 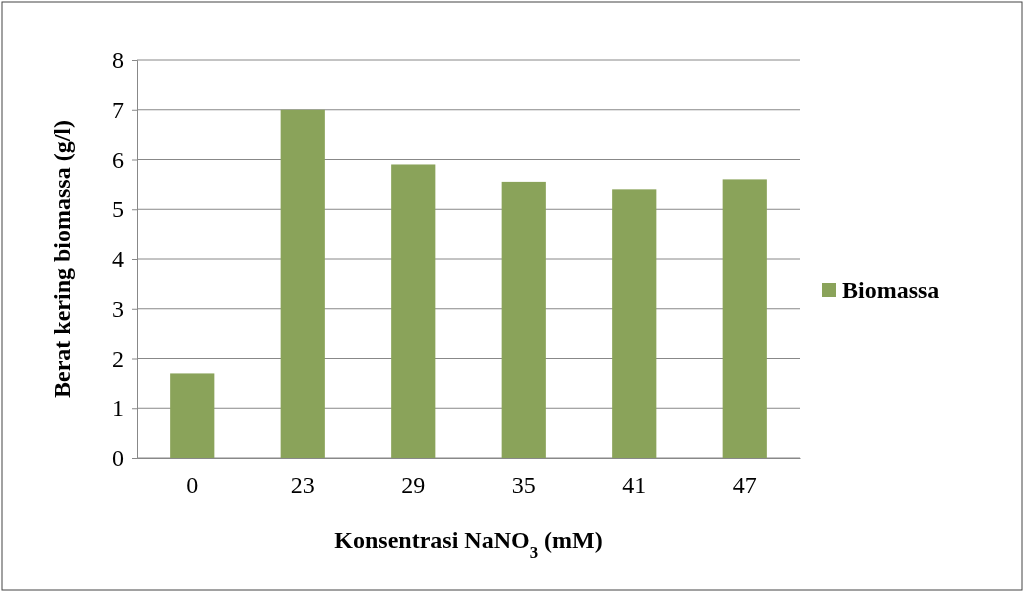 I want to click on x-tick-label: 35, so click(x=523, y=485).